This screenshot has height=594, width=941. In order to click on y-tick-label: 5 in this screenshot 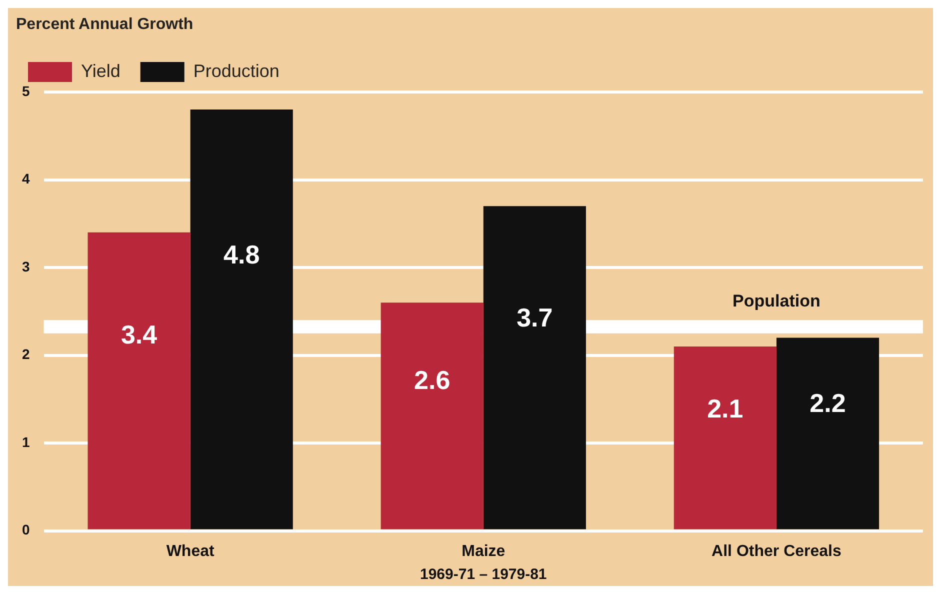, I will do `click(26, 90)`.